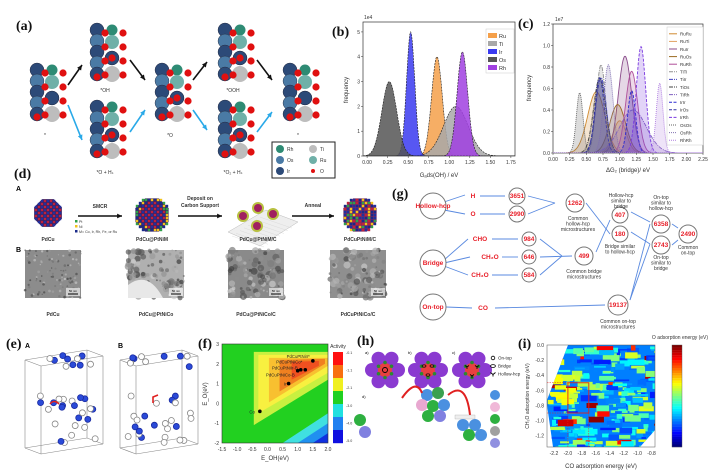  What do you see at coordinates (328, 450) in the screenshot?
I see `x-tick-label: 2.0` at bounding box center [328, 450].